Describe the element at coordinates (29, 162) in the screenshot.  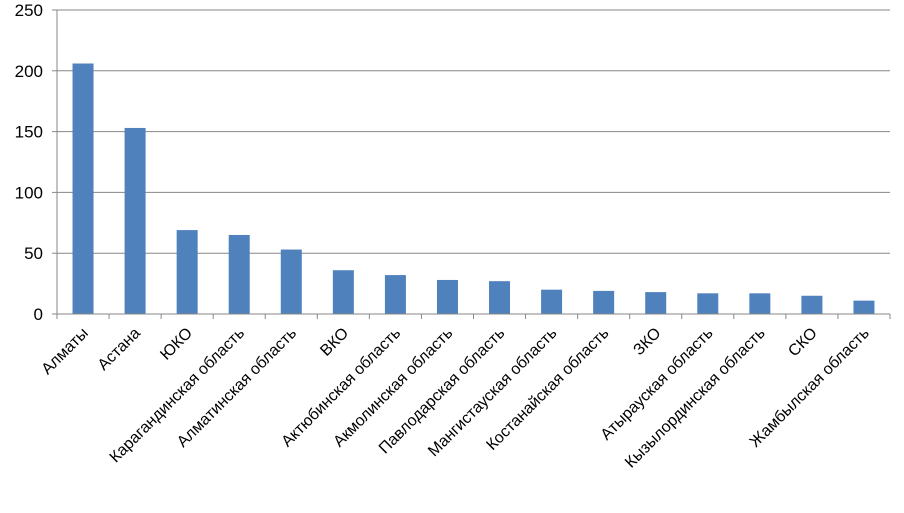
I see `y-tick-labels: 0 50 100 150 200 250` at that location.